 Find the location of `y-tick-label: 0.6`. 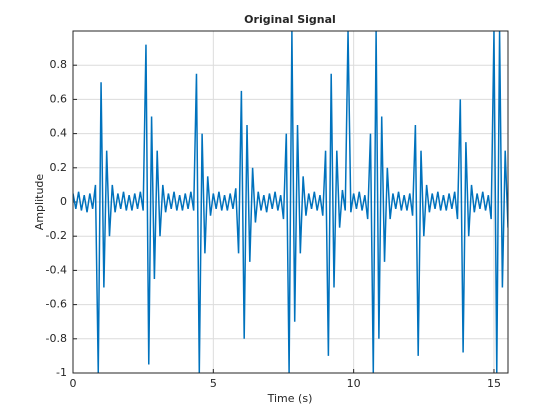

y-tick-label: 0.6 is located at coordinates (59, 98).